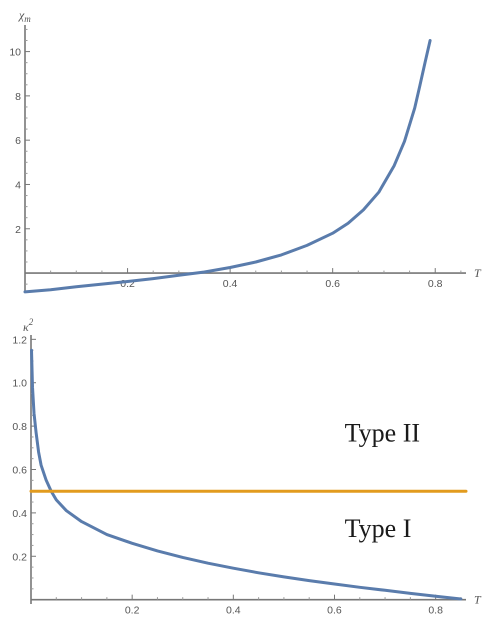  I want to click on y-tick-label: 0.8, so click(19, 427).